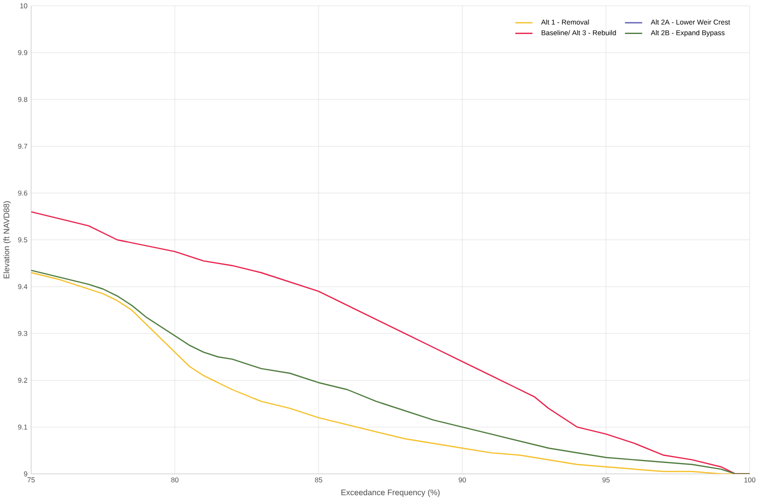  I want to click on x-axis-title: Exceedance Frequency (%), so click(390, 493).